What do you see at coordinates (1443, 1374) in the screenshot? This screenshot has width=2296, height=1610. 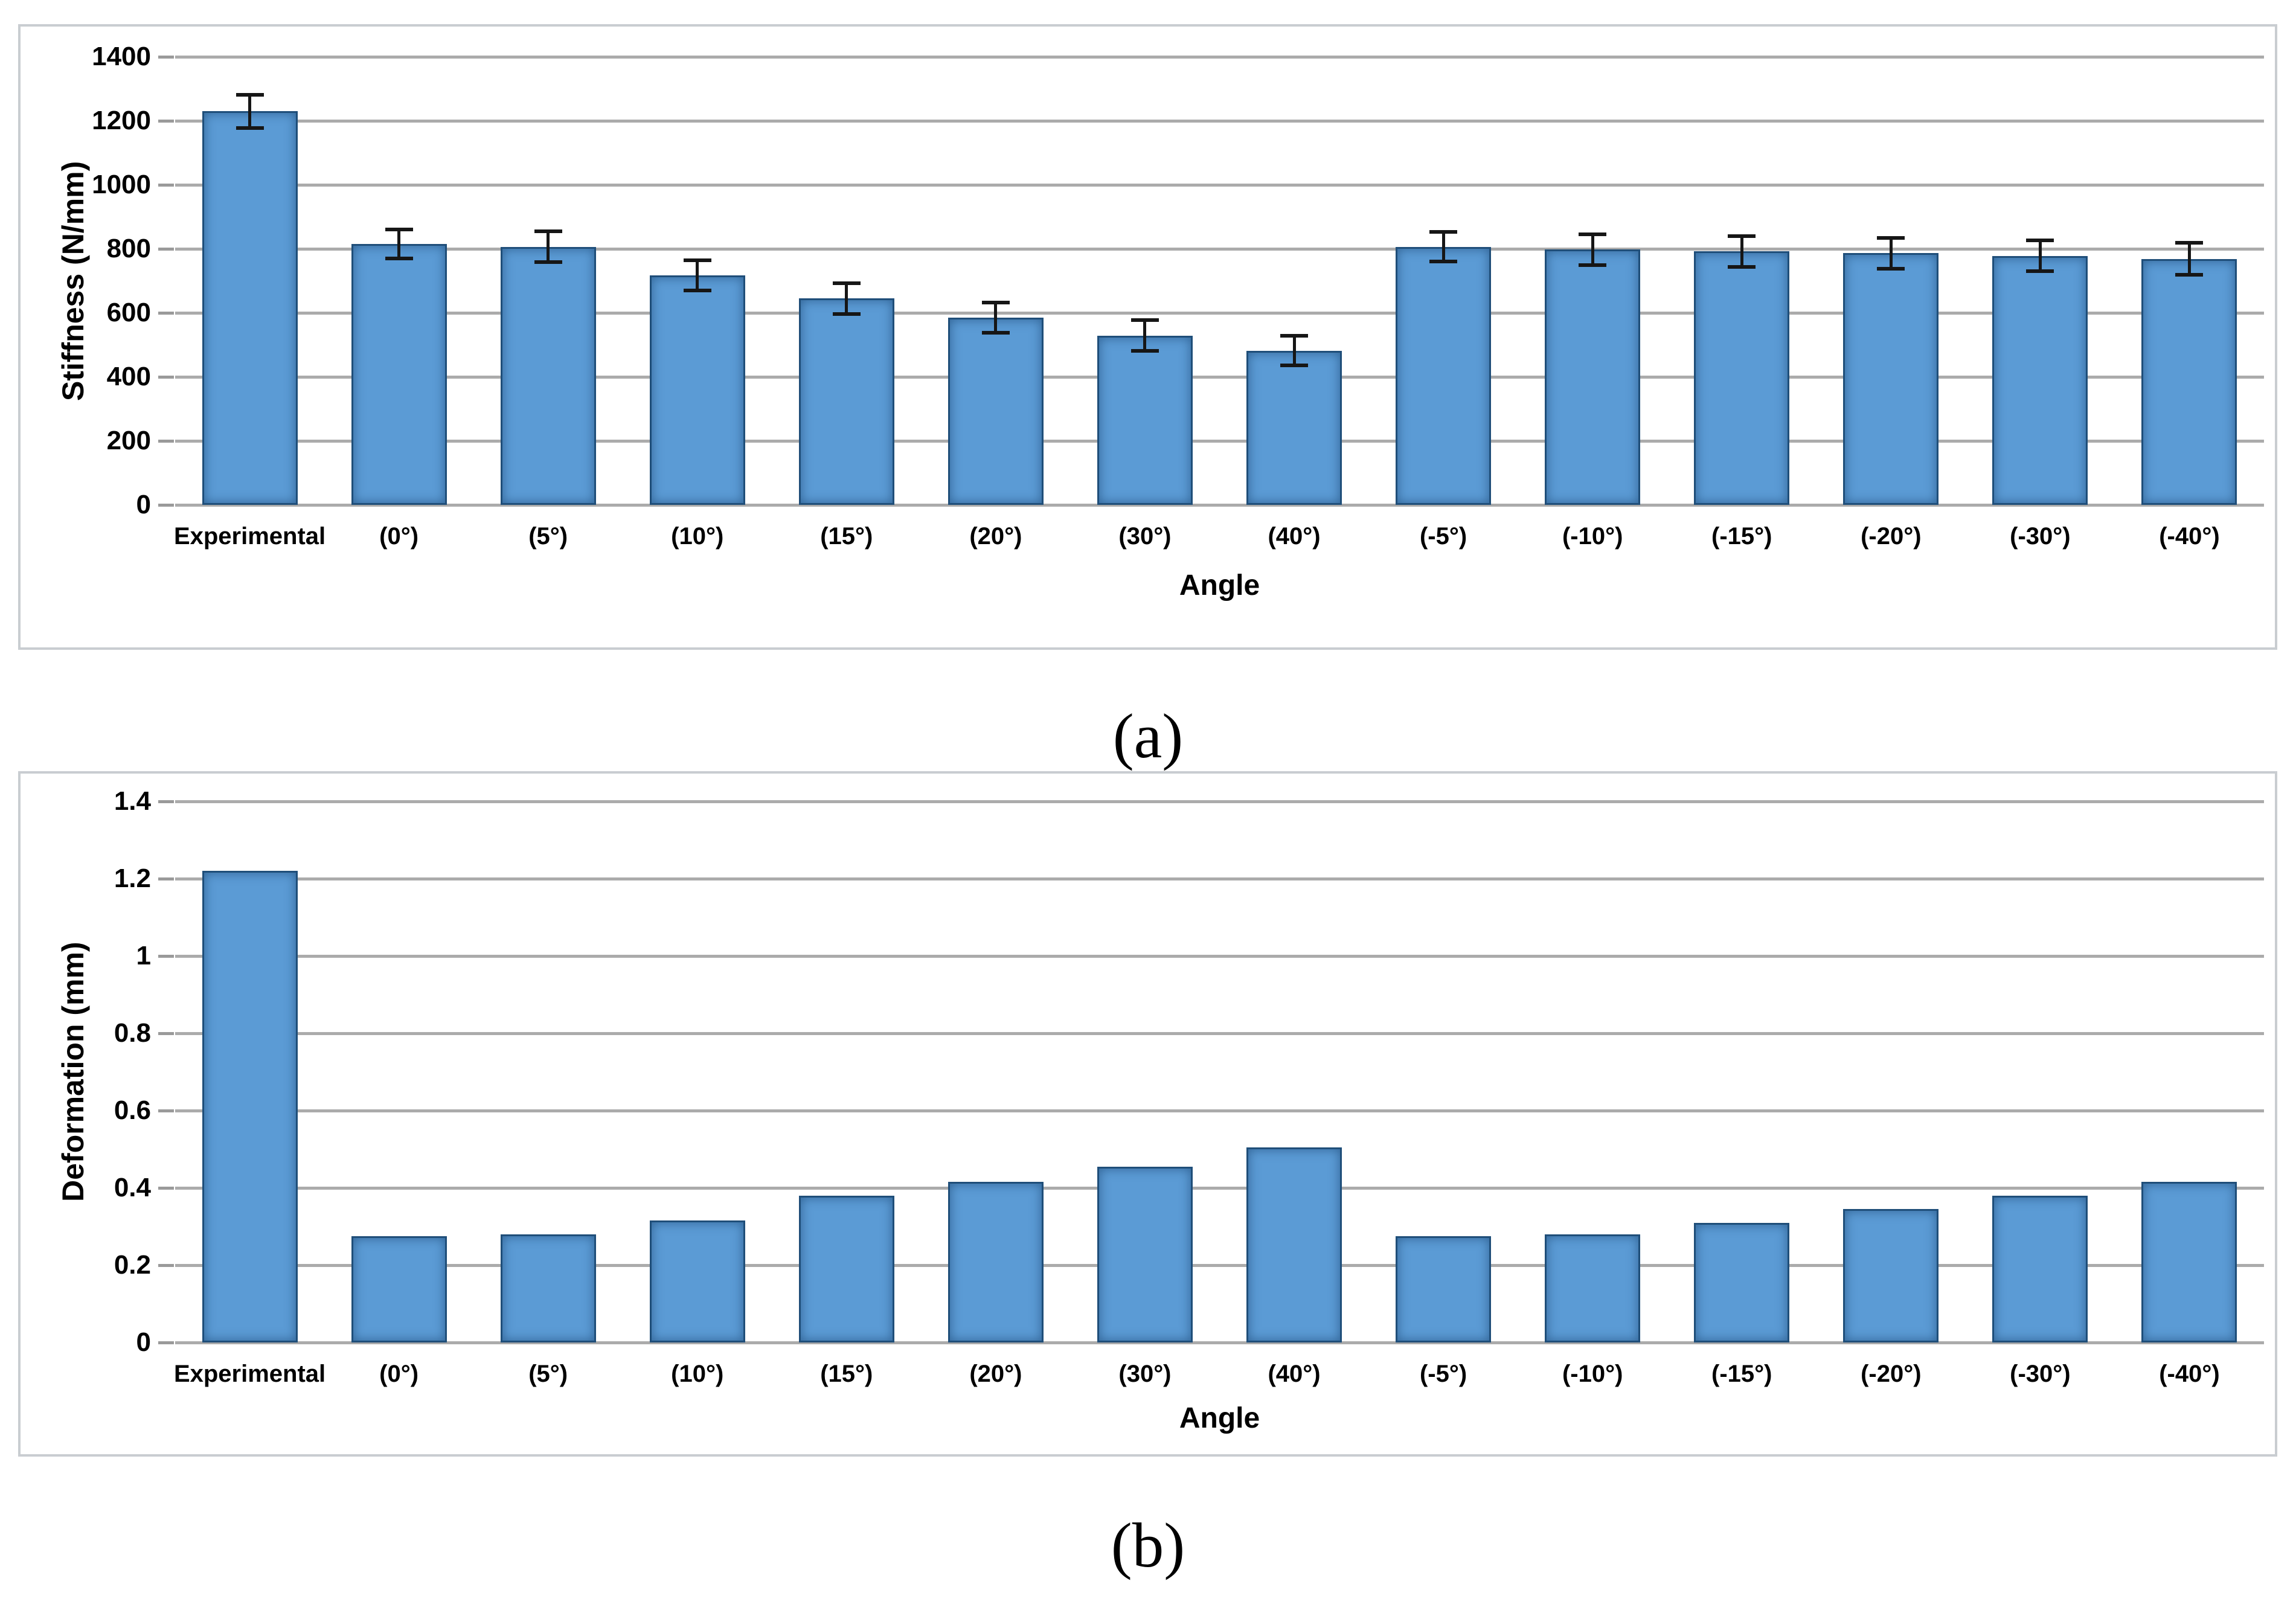 I see `x-tick-label: (-5°)` at bounding box center [1443, 1374].